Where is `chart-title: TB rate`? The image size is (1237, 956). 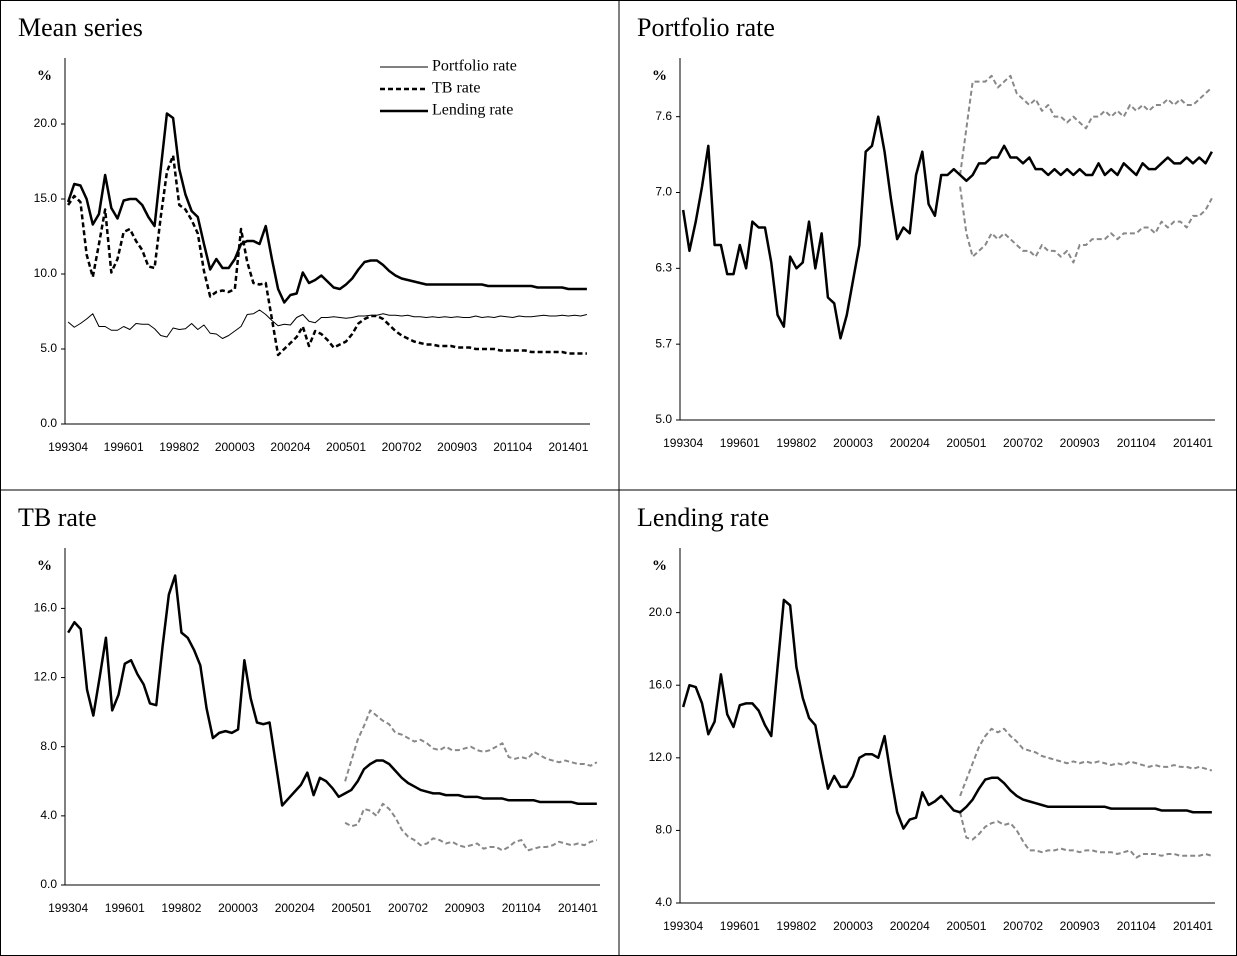
chart-title: TB rate is located at coordinates (57, 517).